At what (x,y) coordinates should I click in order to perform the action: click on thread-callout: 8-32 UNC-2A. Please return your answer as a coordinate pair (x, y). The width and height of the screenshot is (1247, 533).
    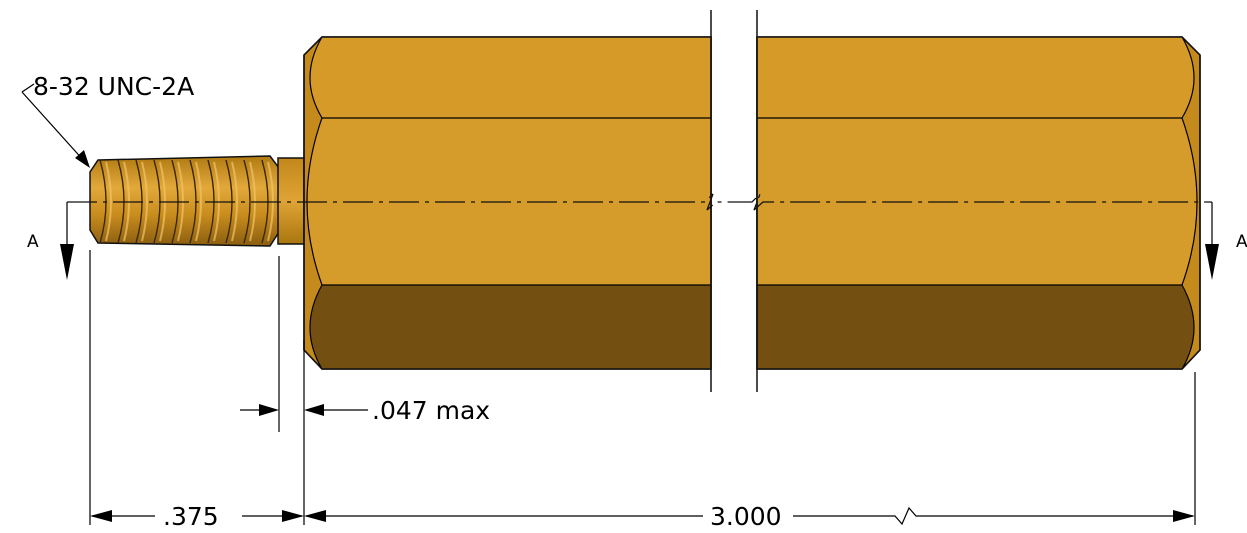
    Looking at the image, I should click on (107, 120).